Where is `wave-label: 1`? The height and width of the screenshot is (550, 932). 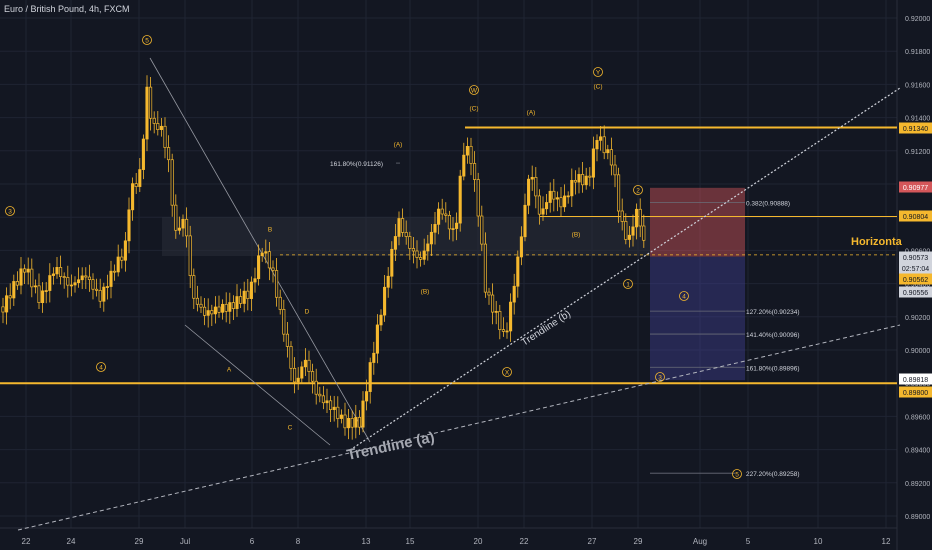
wave-label: 1 is located at coordinates (628, 285).